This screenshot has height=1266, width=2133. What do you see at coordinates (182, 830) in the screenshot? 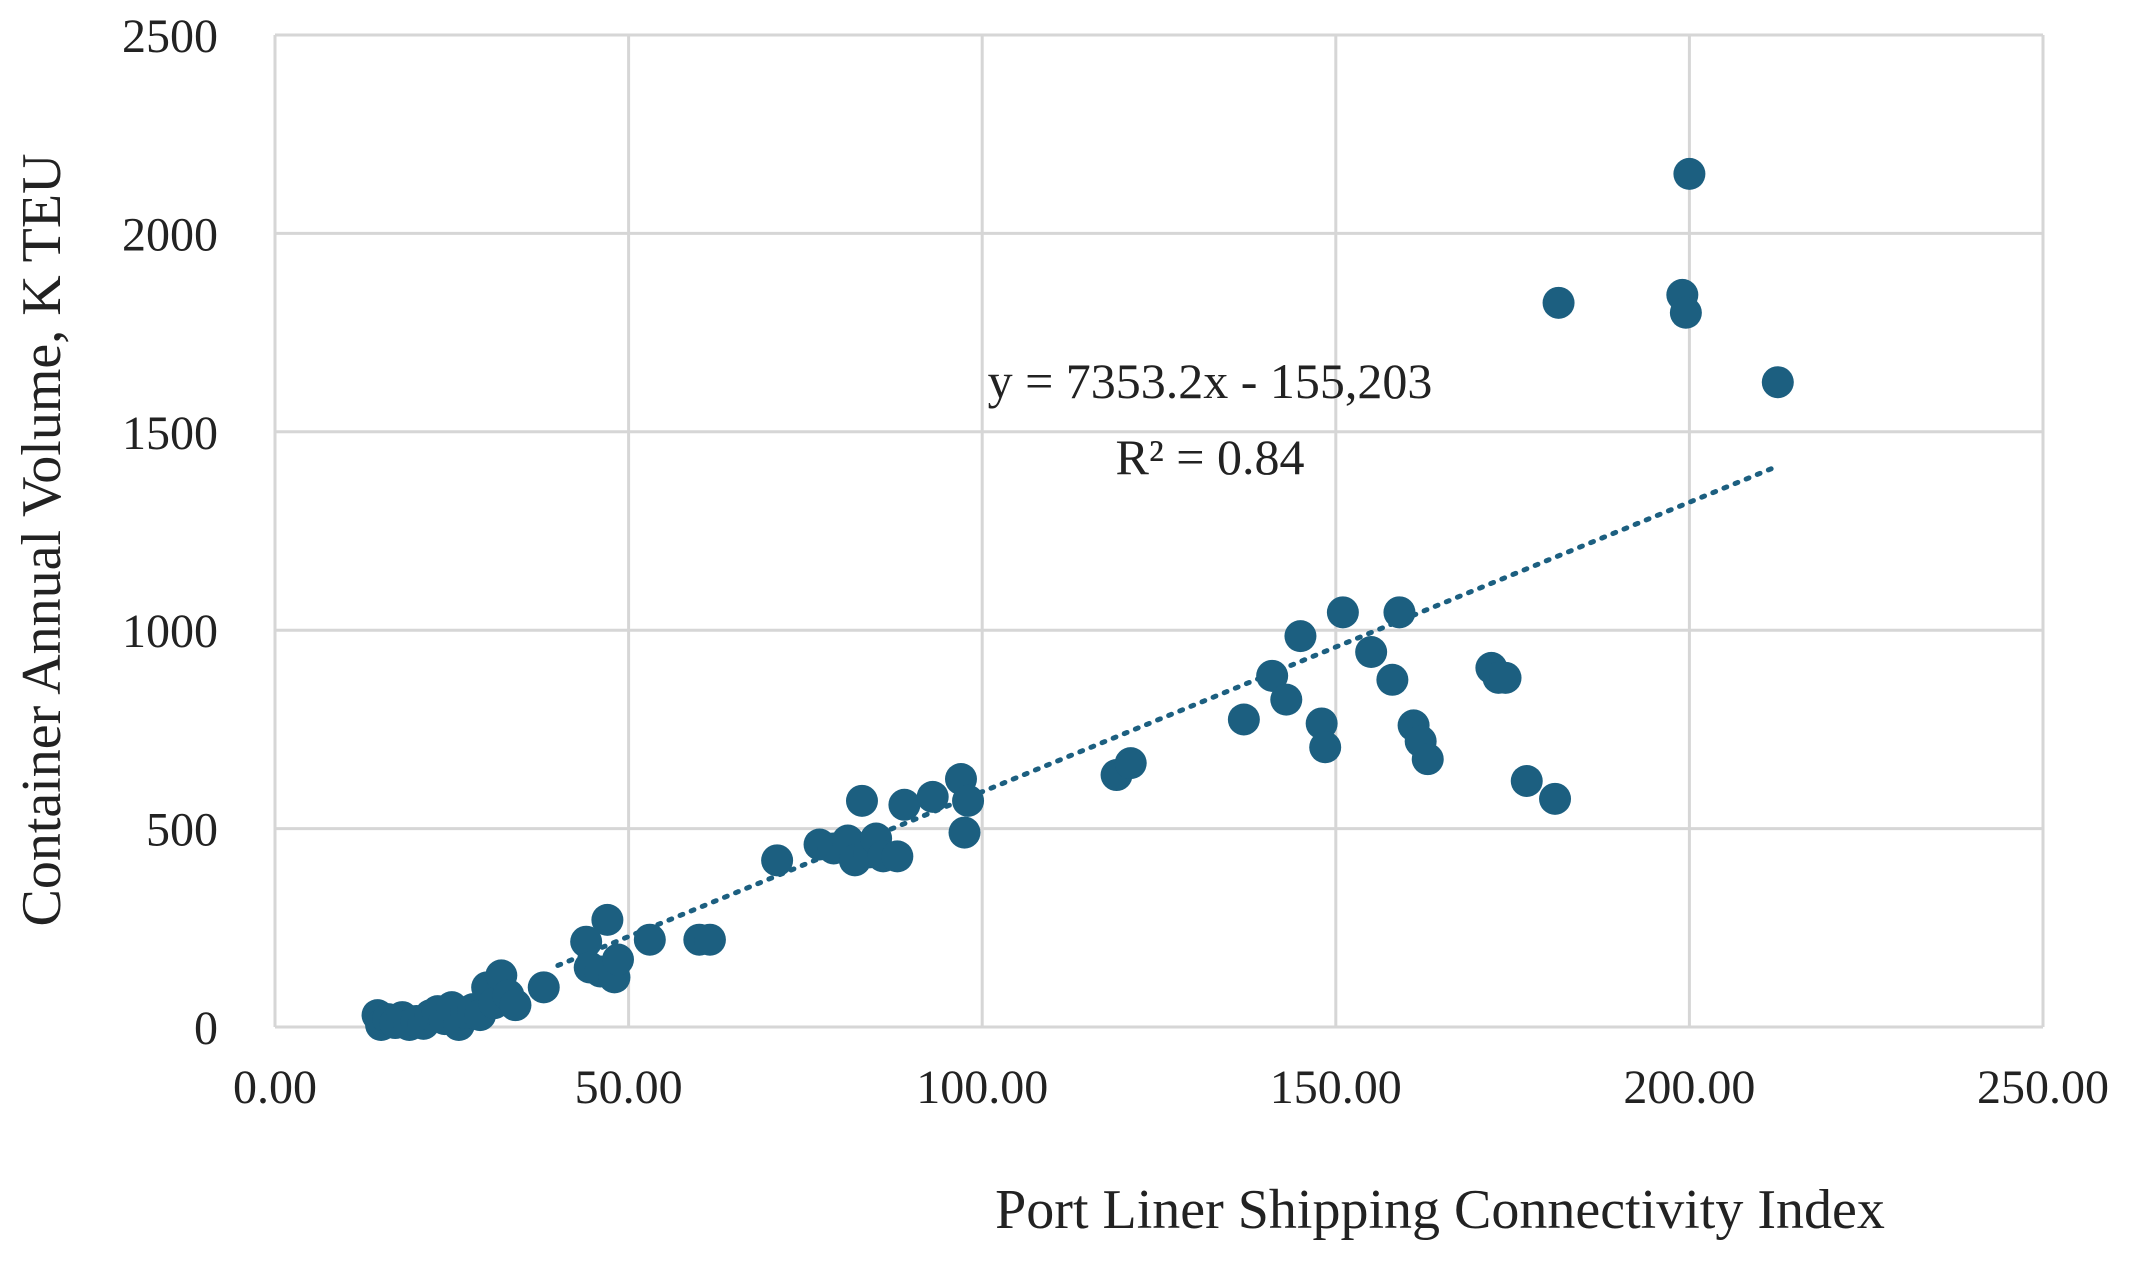
I see `y-tick-label: 500` at bounding box center [182, 830].